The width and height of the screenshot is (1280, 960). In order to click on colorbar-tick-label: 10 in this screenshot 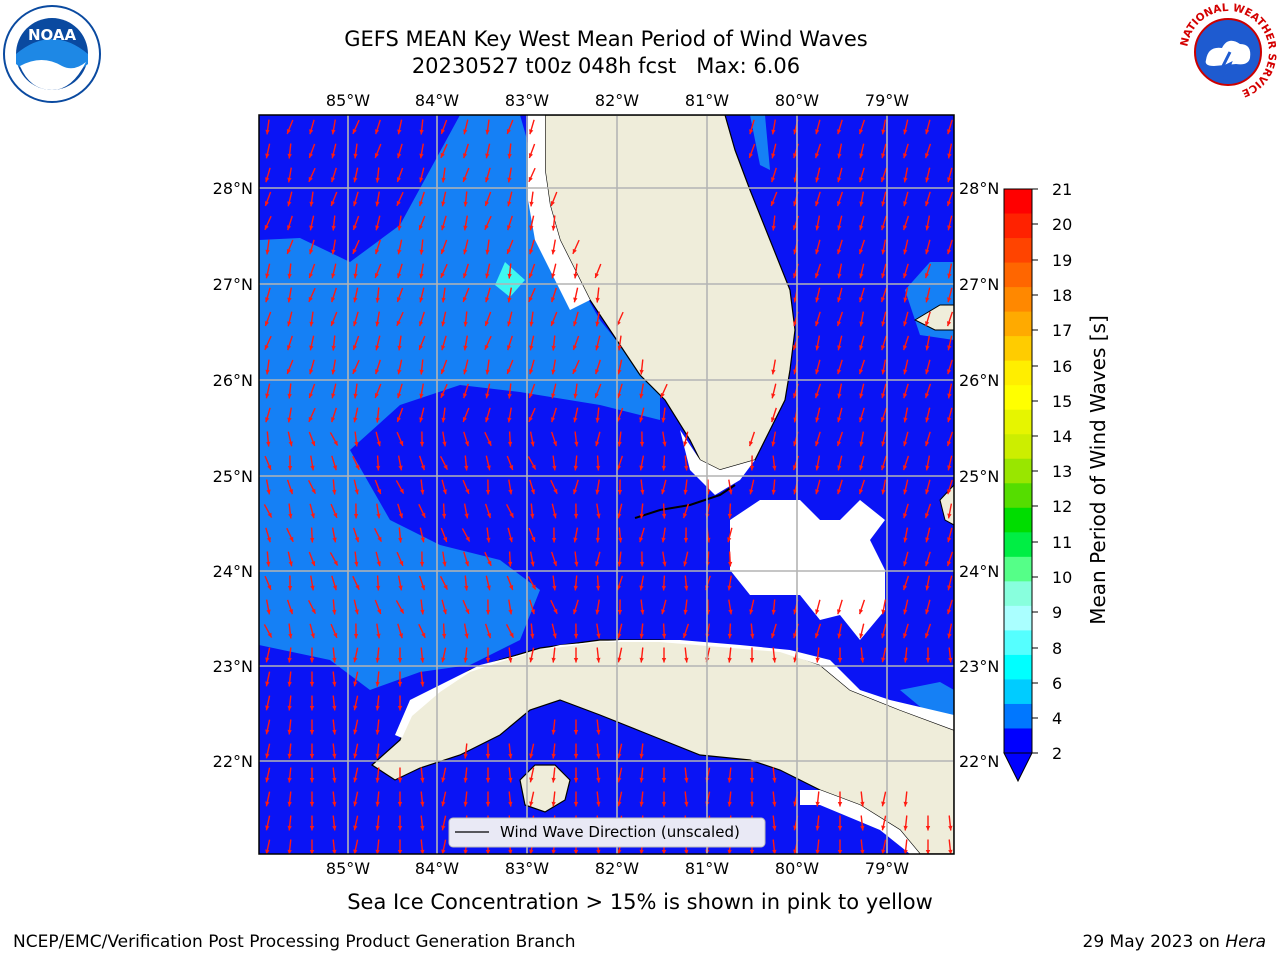, I will do `click(1062, 577)`.